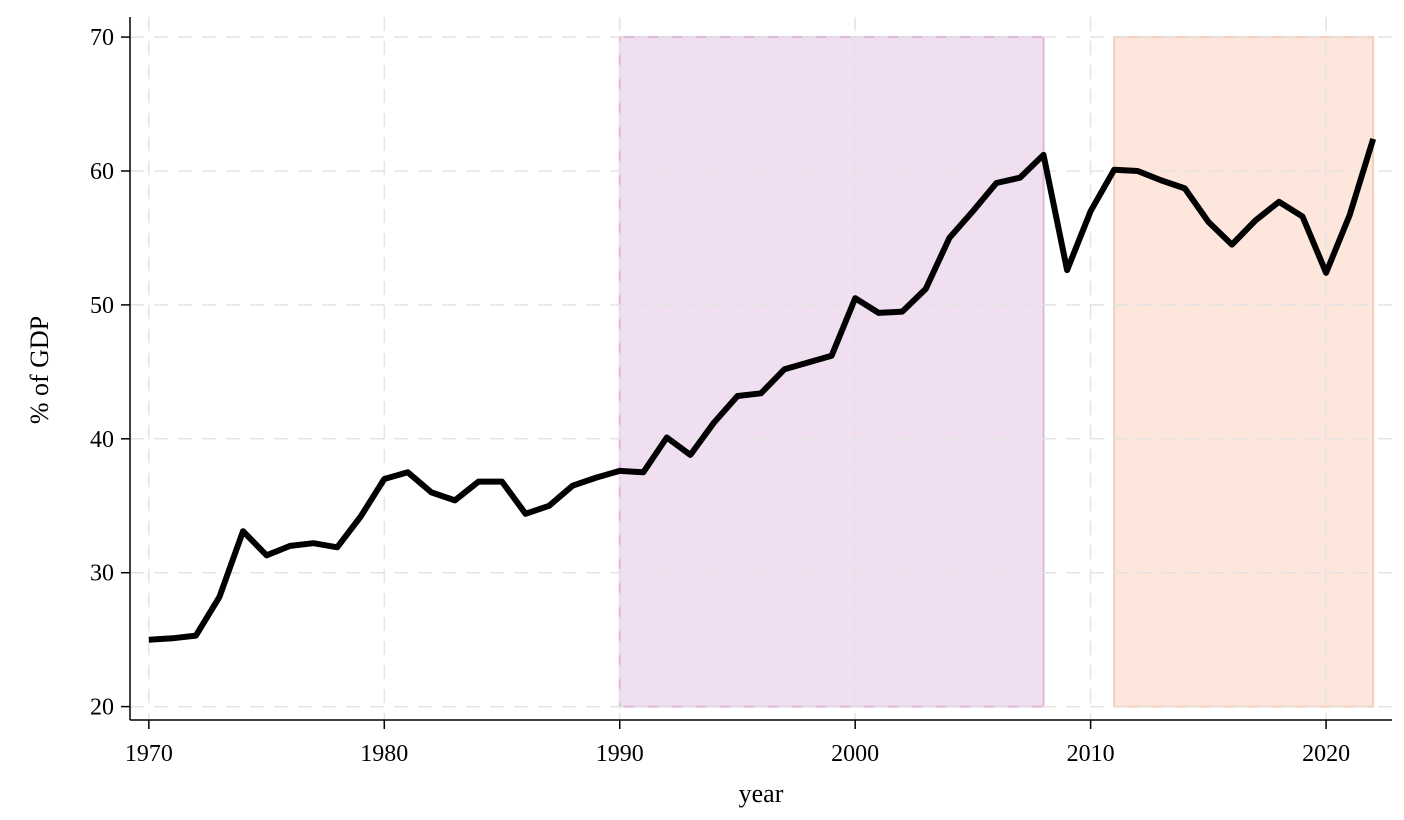 The width and height of the screenshot is (1404, 820). I want to click on y-tick-label: 20, so click(102, 708).